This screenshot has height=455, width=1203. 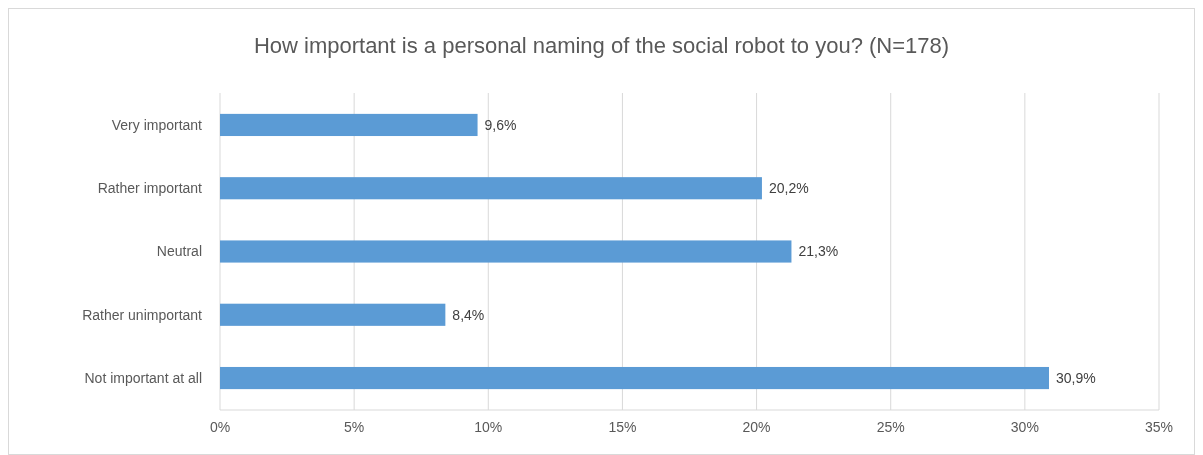 I want to click on y-tick-label: Very important, so click(x=157, y=124).